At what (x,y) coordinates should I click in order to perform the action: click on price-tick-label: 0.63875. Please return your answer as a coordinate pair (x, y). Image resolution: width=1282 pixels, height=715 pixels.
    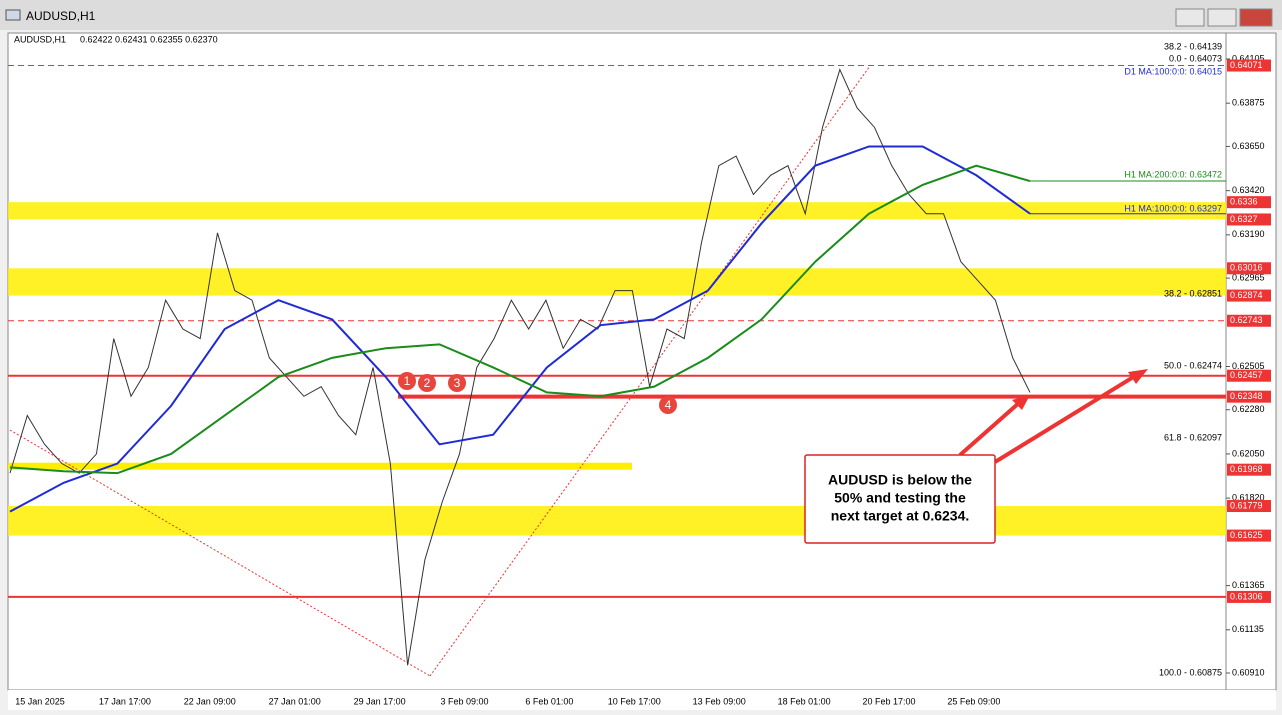
    Looking at the image, I should click on (1248, 103).